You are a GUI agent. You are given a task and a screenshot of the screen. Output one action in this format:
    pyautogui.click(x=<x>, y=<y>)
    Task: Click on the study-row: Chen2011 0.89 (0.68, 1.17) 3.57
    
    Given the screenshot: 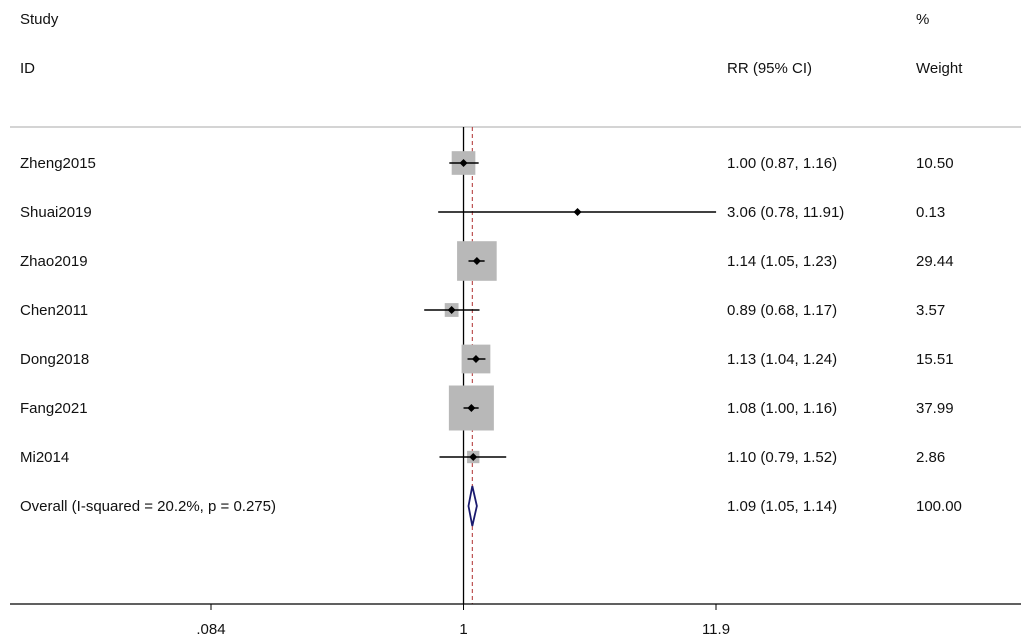 What is the action you would take?
    pyautogui.click(x=482, y=310)
    